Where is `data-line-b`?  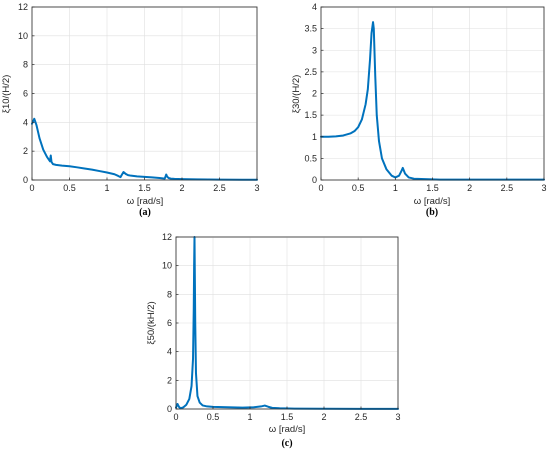
data-line-b is located at coordinates (432, 101).